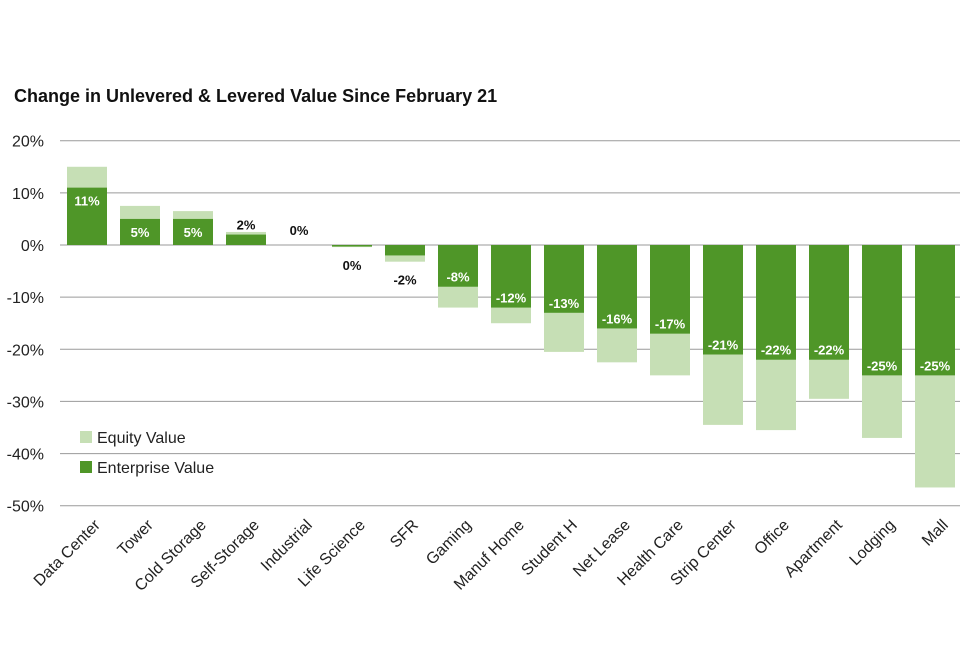 The width and height of the screenshot is (960, 656). Describe the element at coordinates (814, 548) in the screenshot. I see `category-label: Apartment` at that location.